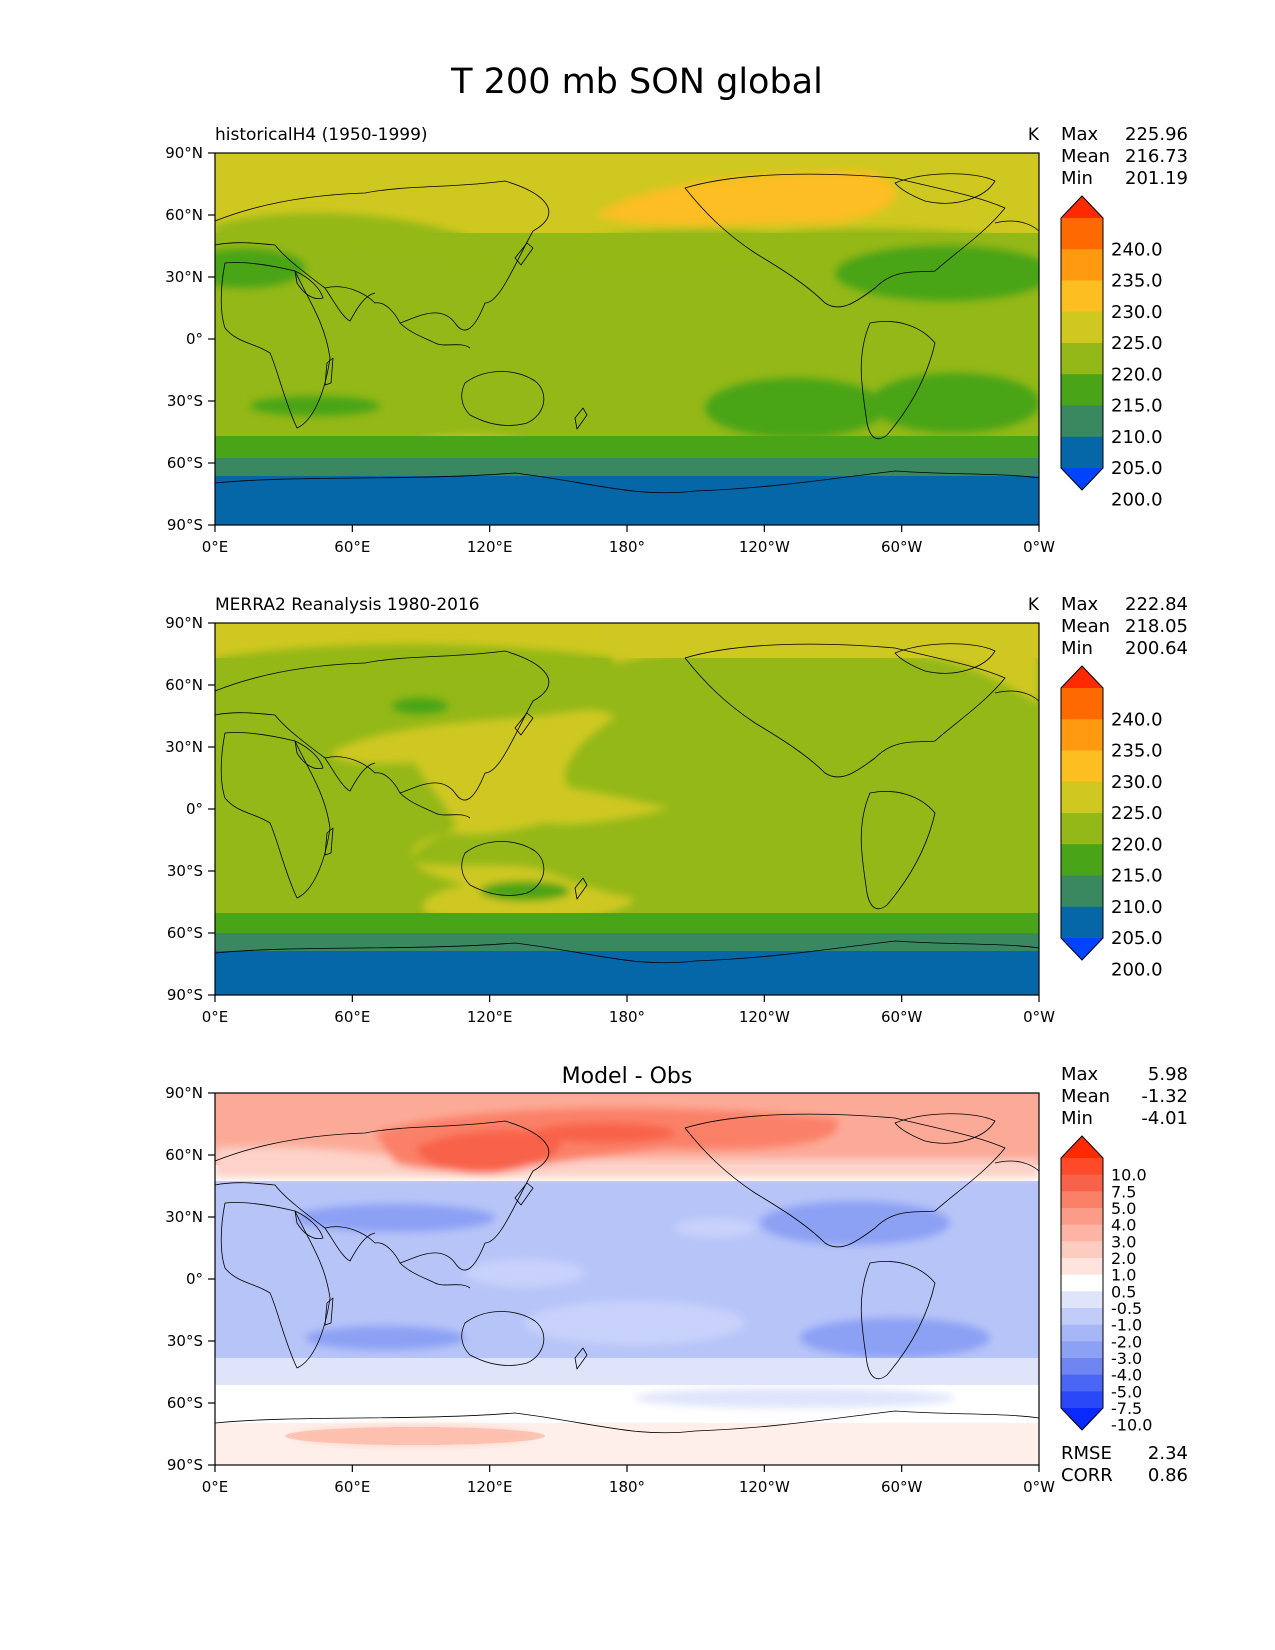 The height and width of the screenshot is (1650, 1275). What do you see at coordinates (350, 1244) in the screenshot?
I see `coast-india` at bounding box center [350, 1244].